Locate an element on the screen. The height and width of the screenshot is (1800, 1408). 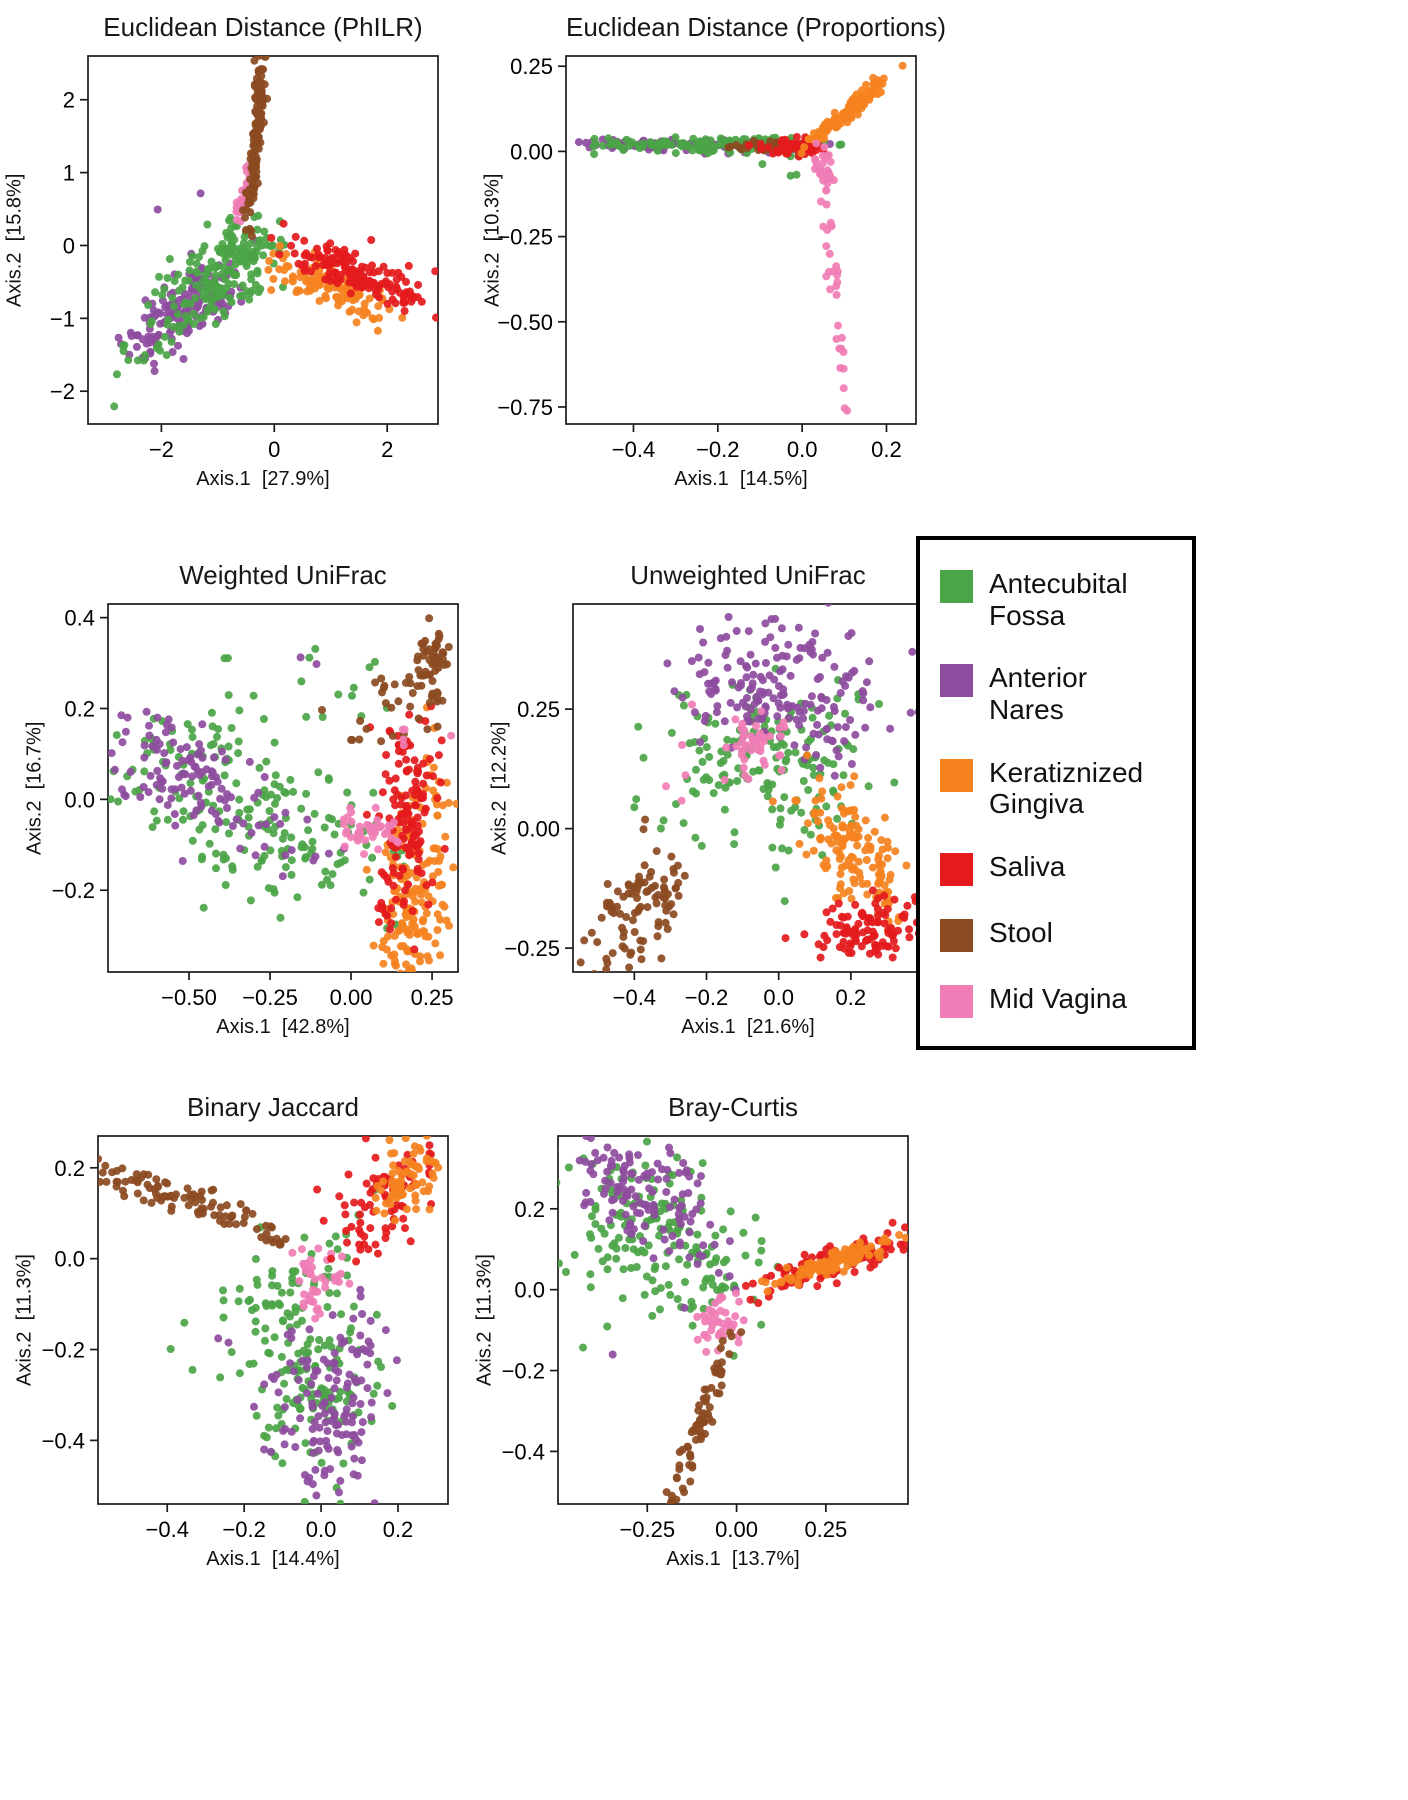
plot-title: Euclidean Distance (Proportions) is located at coordinates (756, 27).